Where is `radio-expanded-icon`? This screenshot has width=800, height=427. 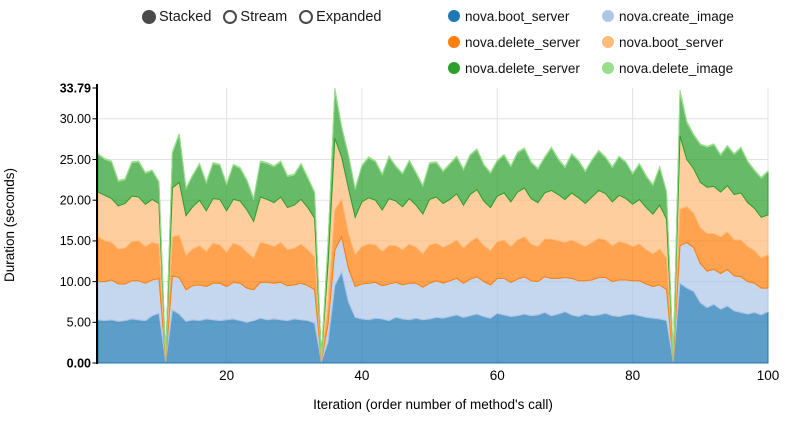
radio-expanded-icon is located at coordinates (306, 17).